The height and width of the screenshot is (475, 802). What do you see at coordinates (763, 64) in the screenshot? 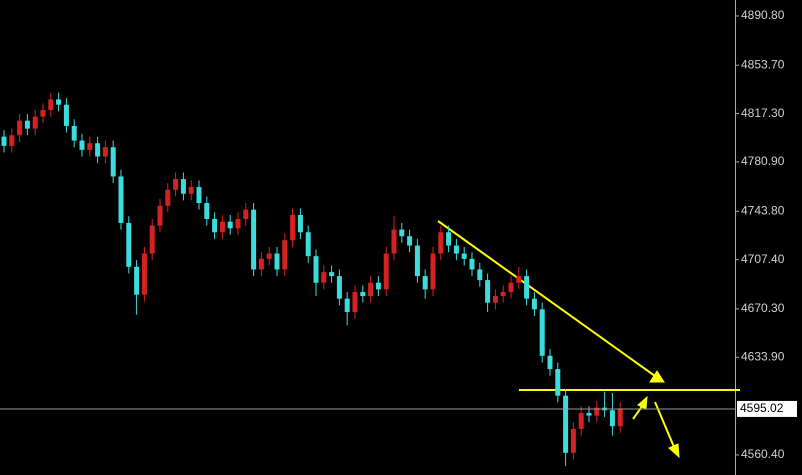
I see `y-tick-label: 4853.70` at bounding box center [763, 64].